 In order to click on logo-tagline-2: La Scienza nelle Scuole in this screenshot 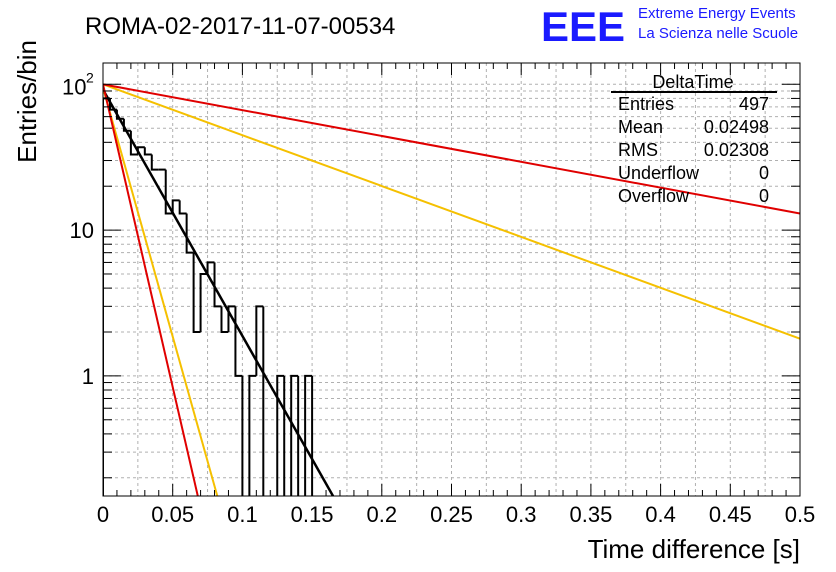, I will do `click(718, 33)`.